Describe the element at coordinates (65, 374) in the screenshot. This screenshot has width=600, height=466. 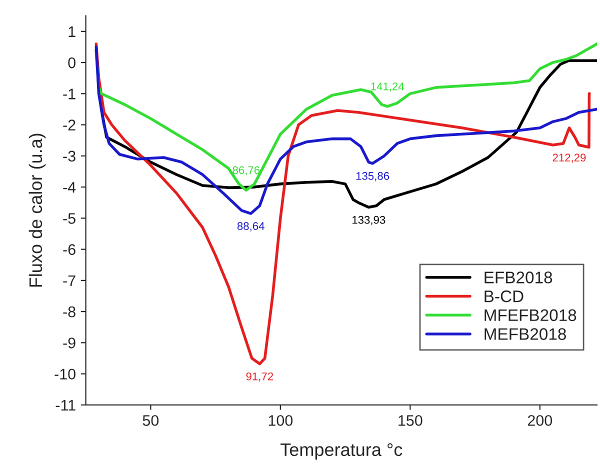
I see `y-tick-label: -10` at that location.